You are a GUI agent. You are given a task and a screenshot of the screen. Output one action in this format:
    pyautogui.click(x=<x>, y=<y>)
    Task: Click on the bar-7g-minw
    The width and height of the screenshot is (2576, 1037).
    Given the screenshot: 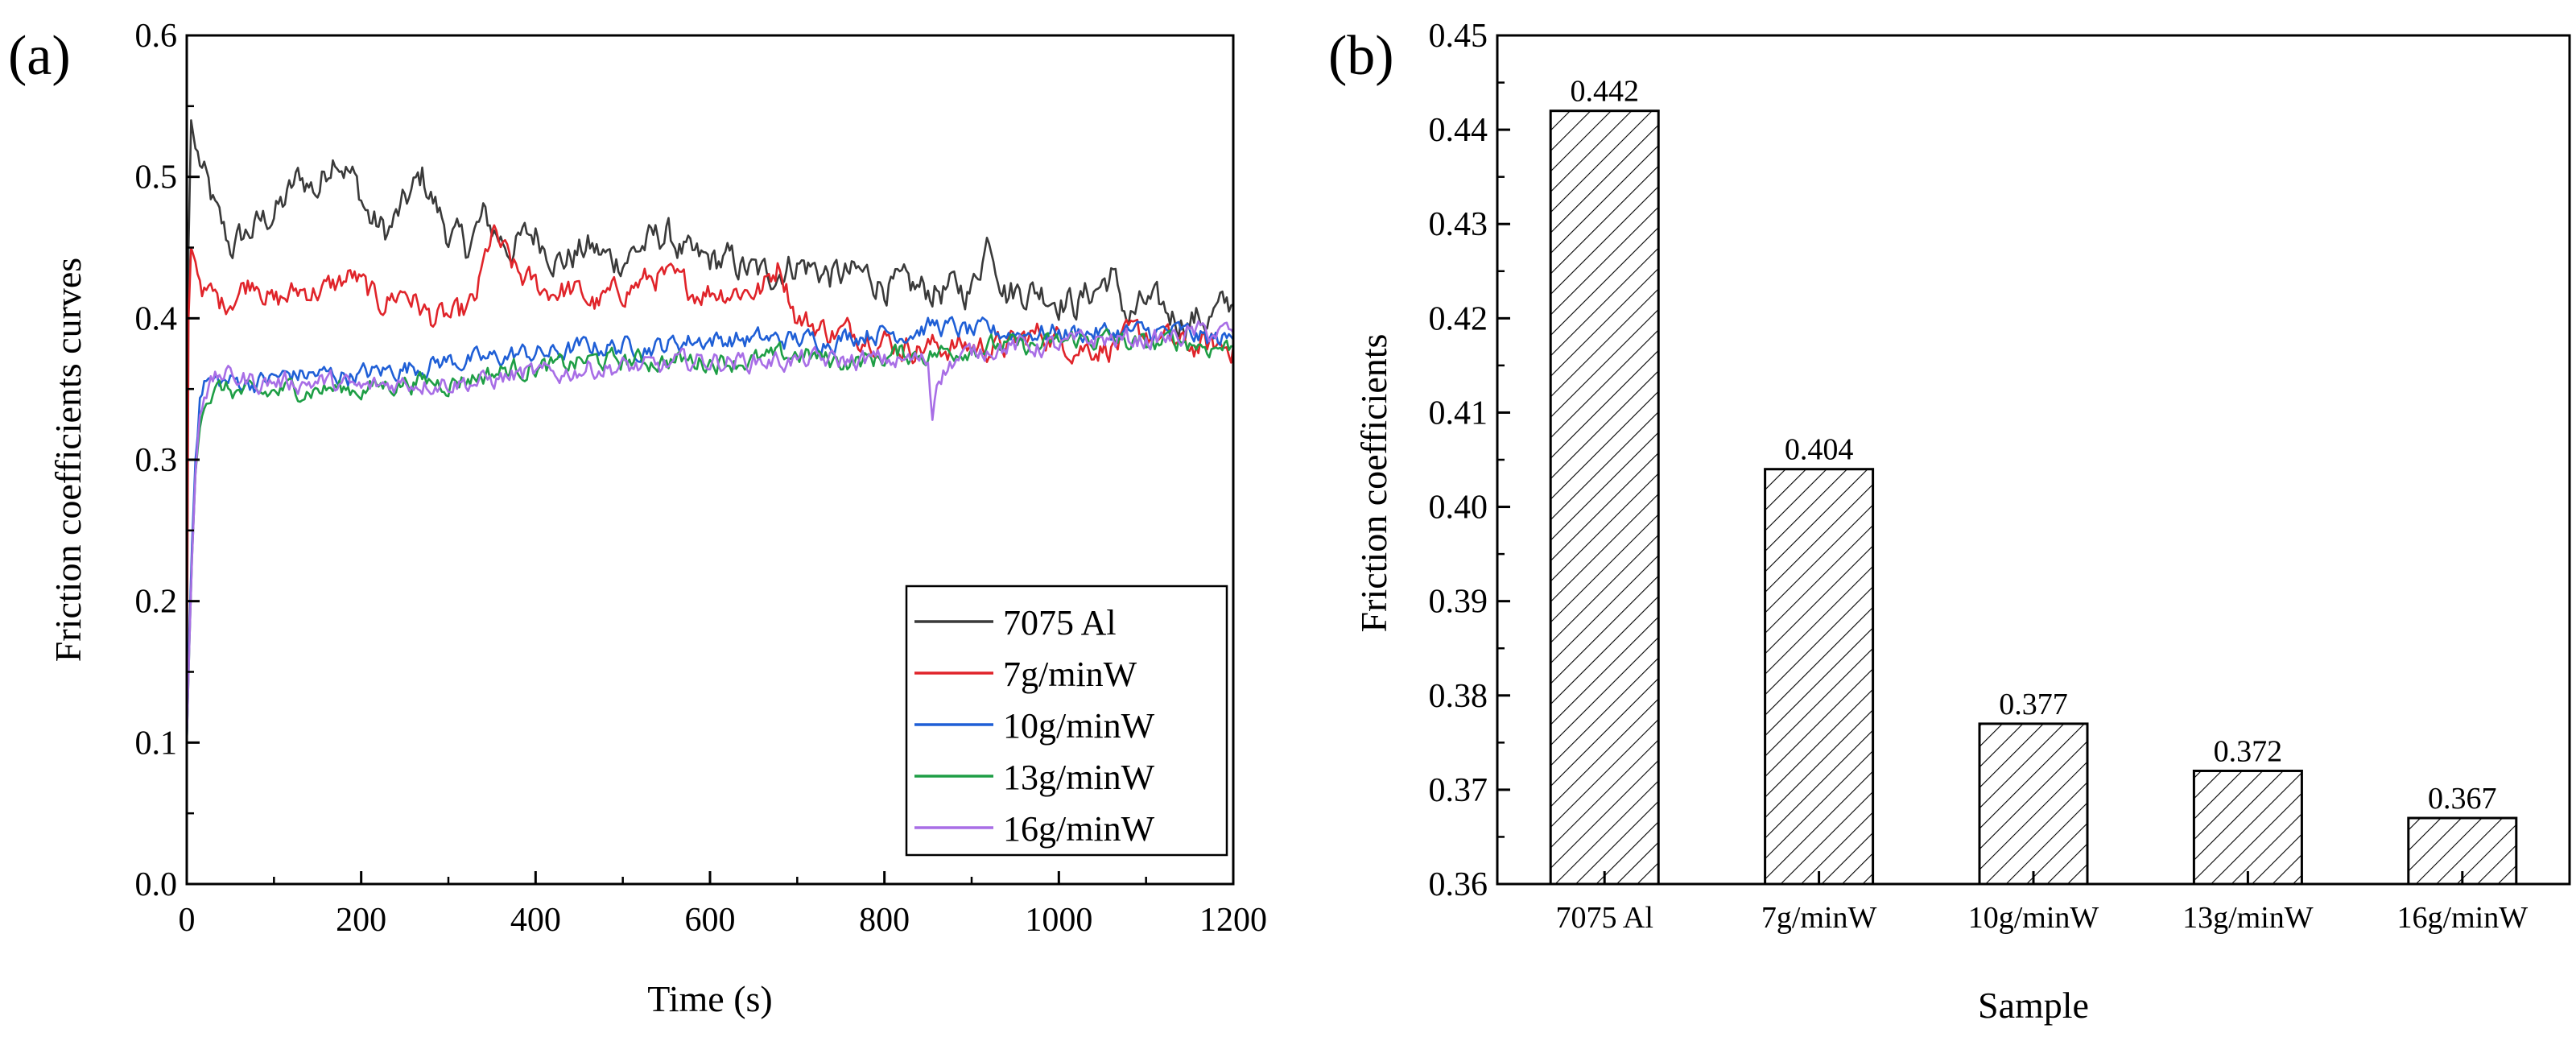 What is the action you would take?
    pyautogui.click(x=1819, y=677)
    